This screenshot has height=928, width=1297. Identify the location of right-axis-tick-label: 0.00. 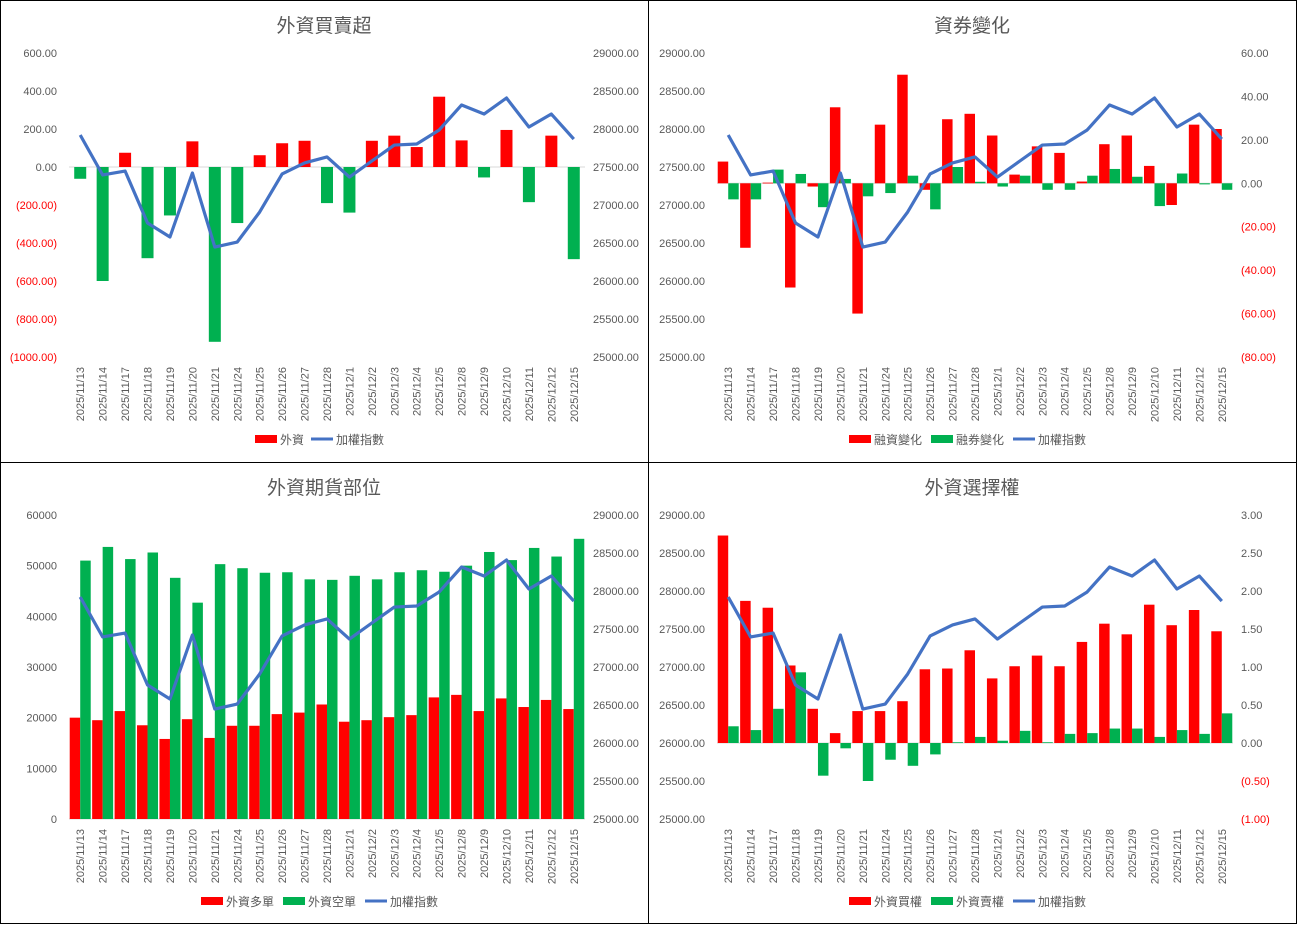
(1251, 744).